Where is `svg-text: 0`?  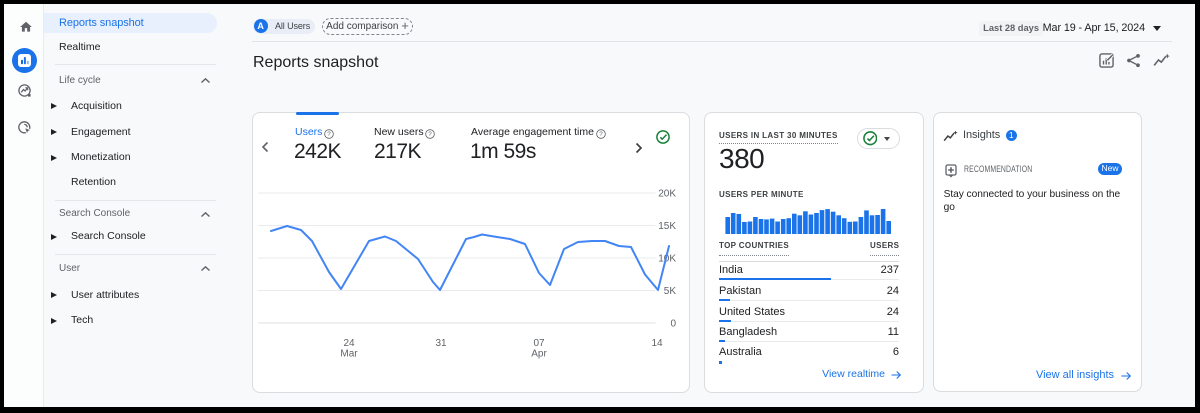
svg-text: 0 is located at coordinates (673, 324).